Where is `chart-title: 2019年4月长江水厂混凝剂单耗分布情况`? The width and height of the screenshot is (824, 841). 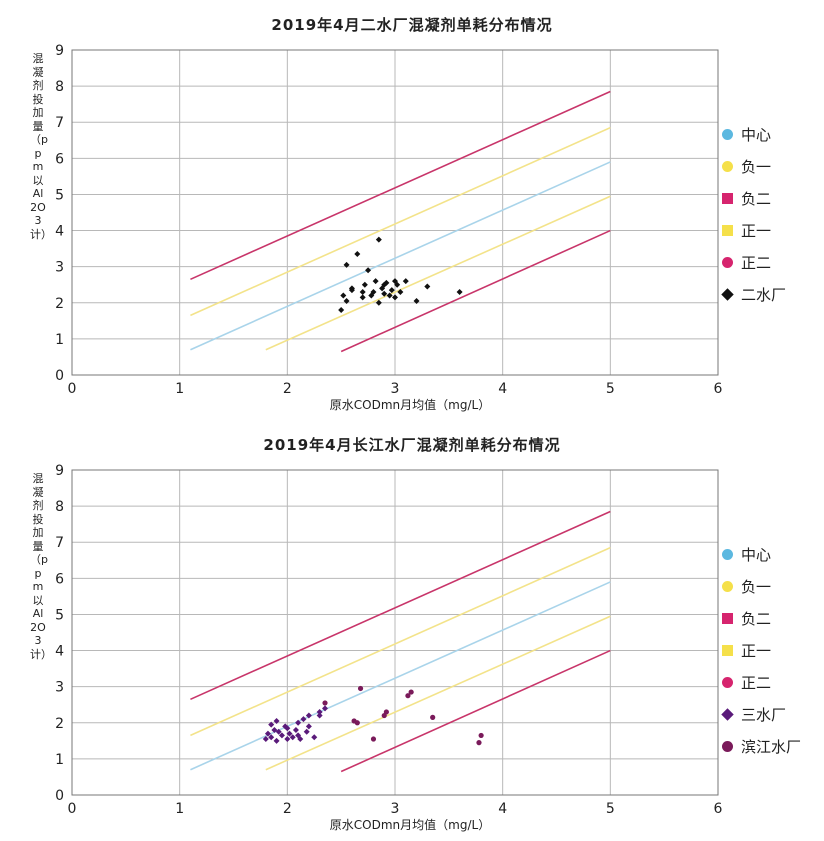
chart-title: 2019年4月长江水厂混凝剂单耗分布情况 is located at coordinates (412, 445).